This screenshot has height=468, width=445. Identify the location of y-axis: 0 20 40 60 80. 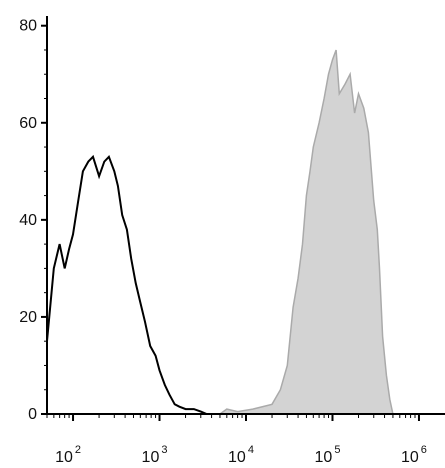
(33, 220).